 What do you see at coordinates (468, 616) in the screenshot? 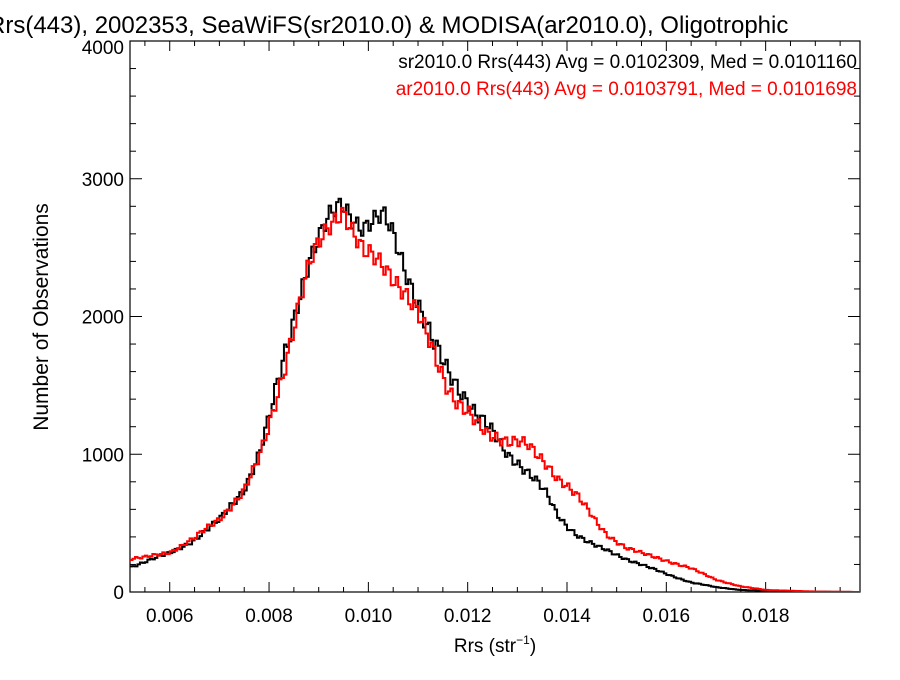
I see `x-tick-label: 0.012` at bounding box center [468, 616].